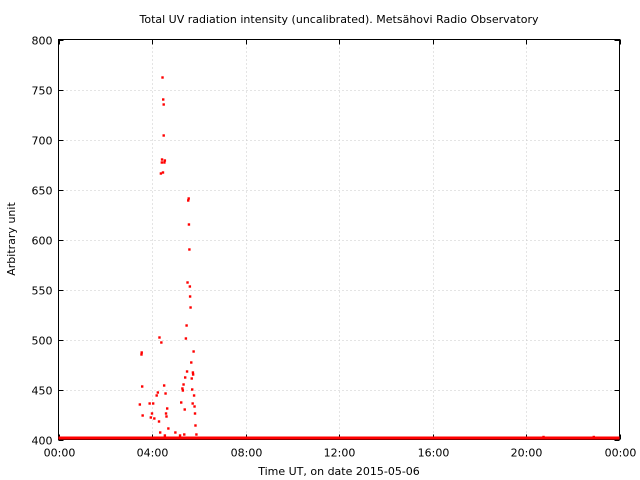 This screenshot has width=640, height=480. What do you see at coordinates (42, 41) in the screenshot?
I see `y-tick-label: 800` at bounding box center [42, 41].